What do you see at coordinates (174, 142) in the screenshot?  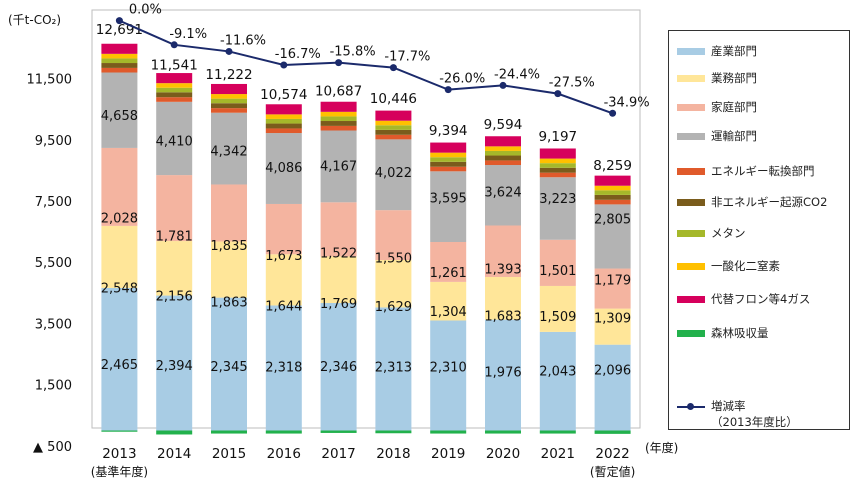 I see `bar-value-label: 4,410` at bounding box center [174, 142].